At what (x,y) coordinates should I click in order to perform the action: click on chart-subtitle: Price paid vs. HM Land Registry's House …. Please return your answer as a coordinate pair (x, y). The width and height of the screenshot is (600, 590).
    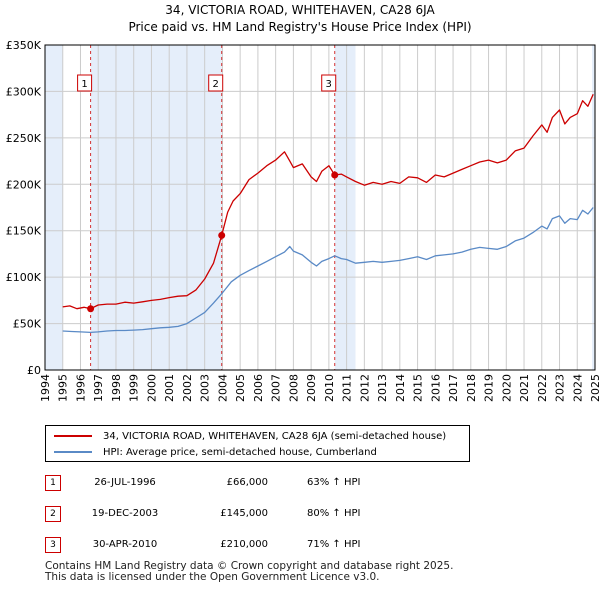
    Looking at the image, I should click on (300, 27).